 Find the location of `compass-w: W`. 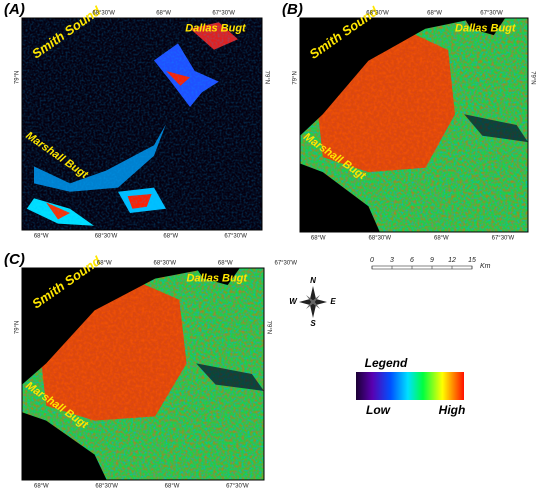

compass-w: W is located at coordinates (293, 301).